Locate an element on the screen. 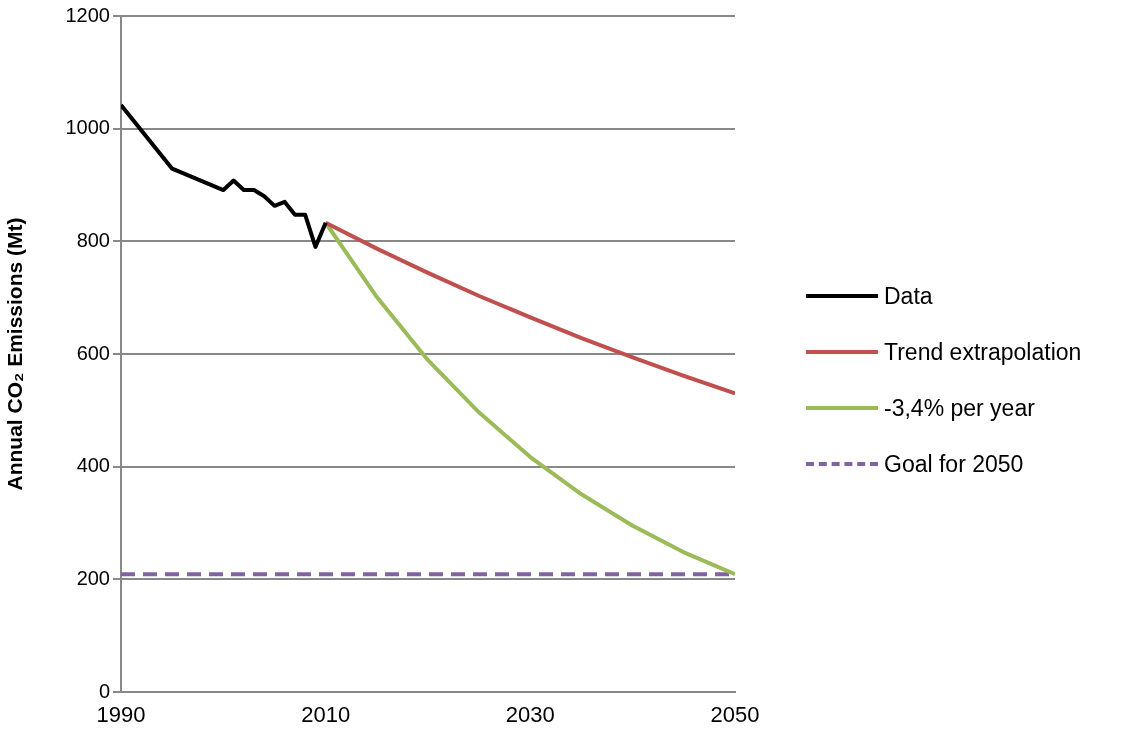 The height and width of the screenshot is (749, 1145). y-axis-title: Annual CO₂ Emissions (Mt) is located at coordinates (15, 354).